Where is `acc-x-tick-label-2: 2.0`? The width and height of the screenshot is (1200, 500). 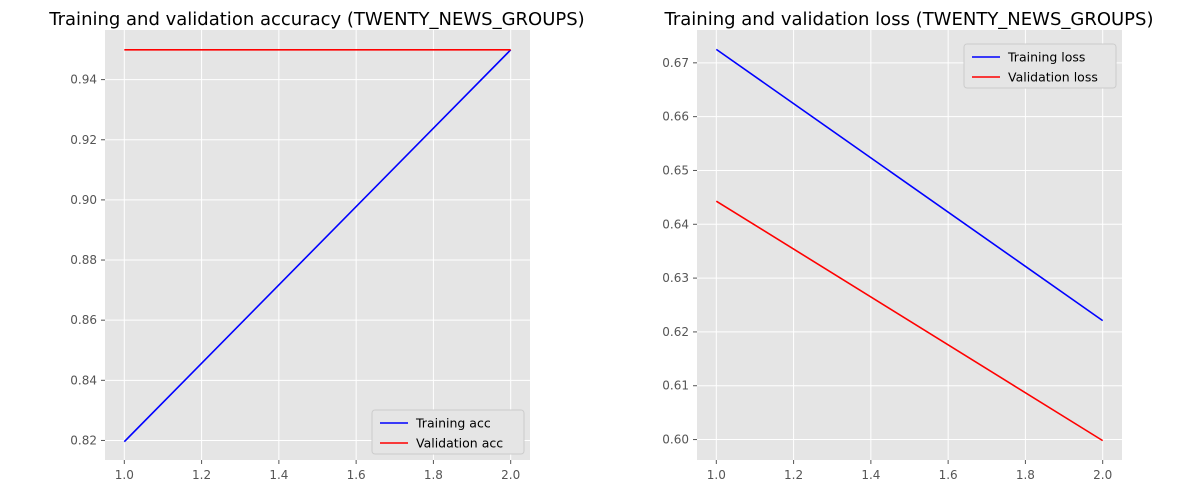 acc-x-tick-label-2: 2.0 is located at coordinates (510, 475).